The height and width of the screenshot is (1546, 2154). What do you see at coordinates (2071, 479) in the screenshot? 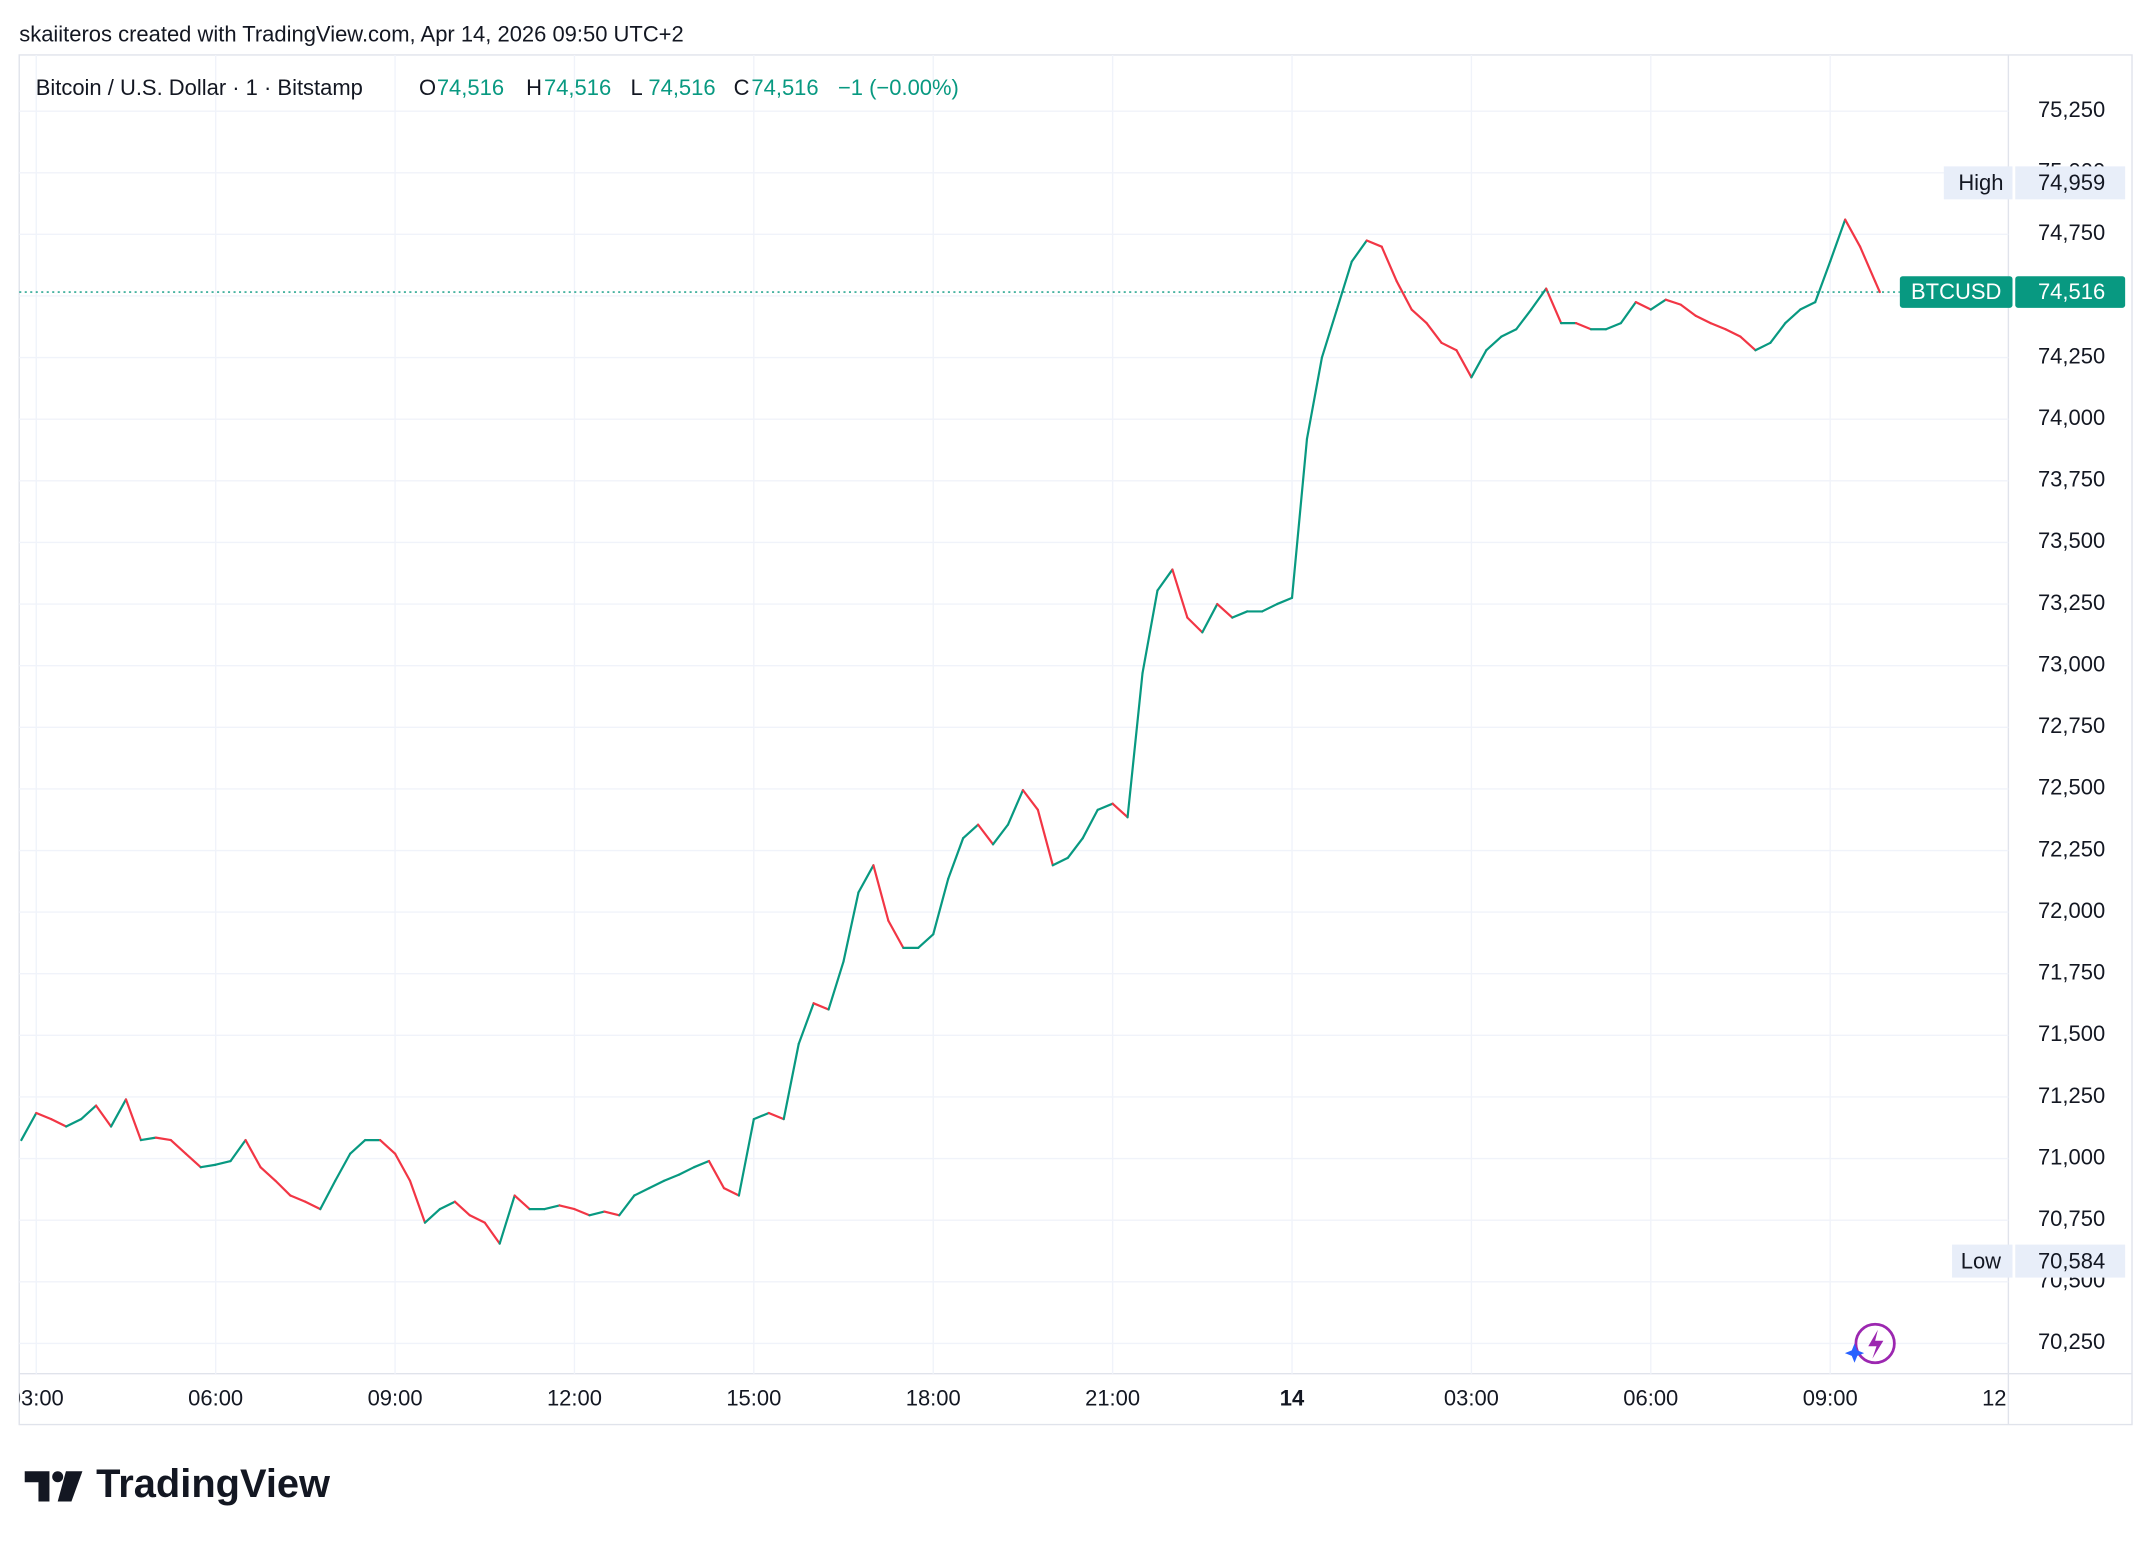
I see `y-tick-label: 73,750` at bounding box center [2071, 479].